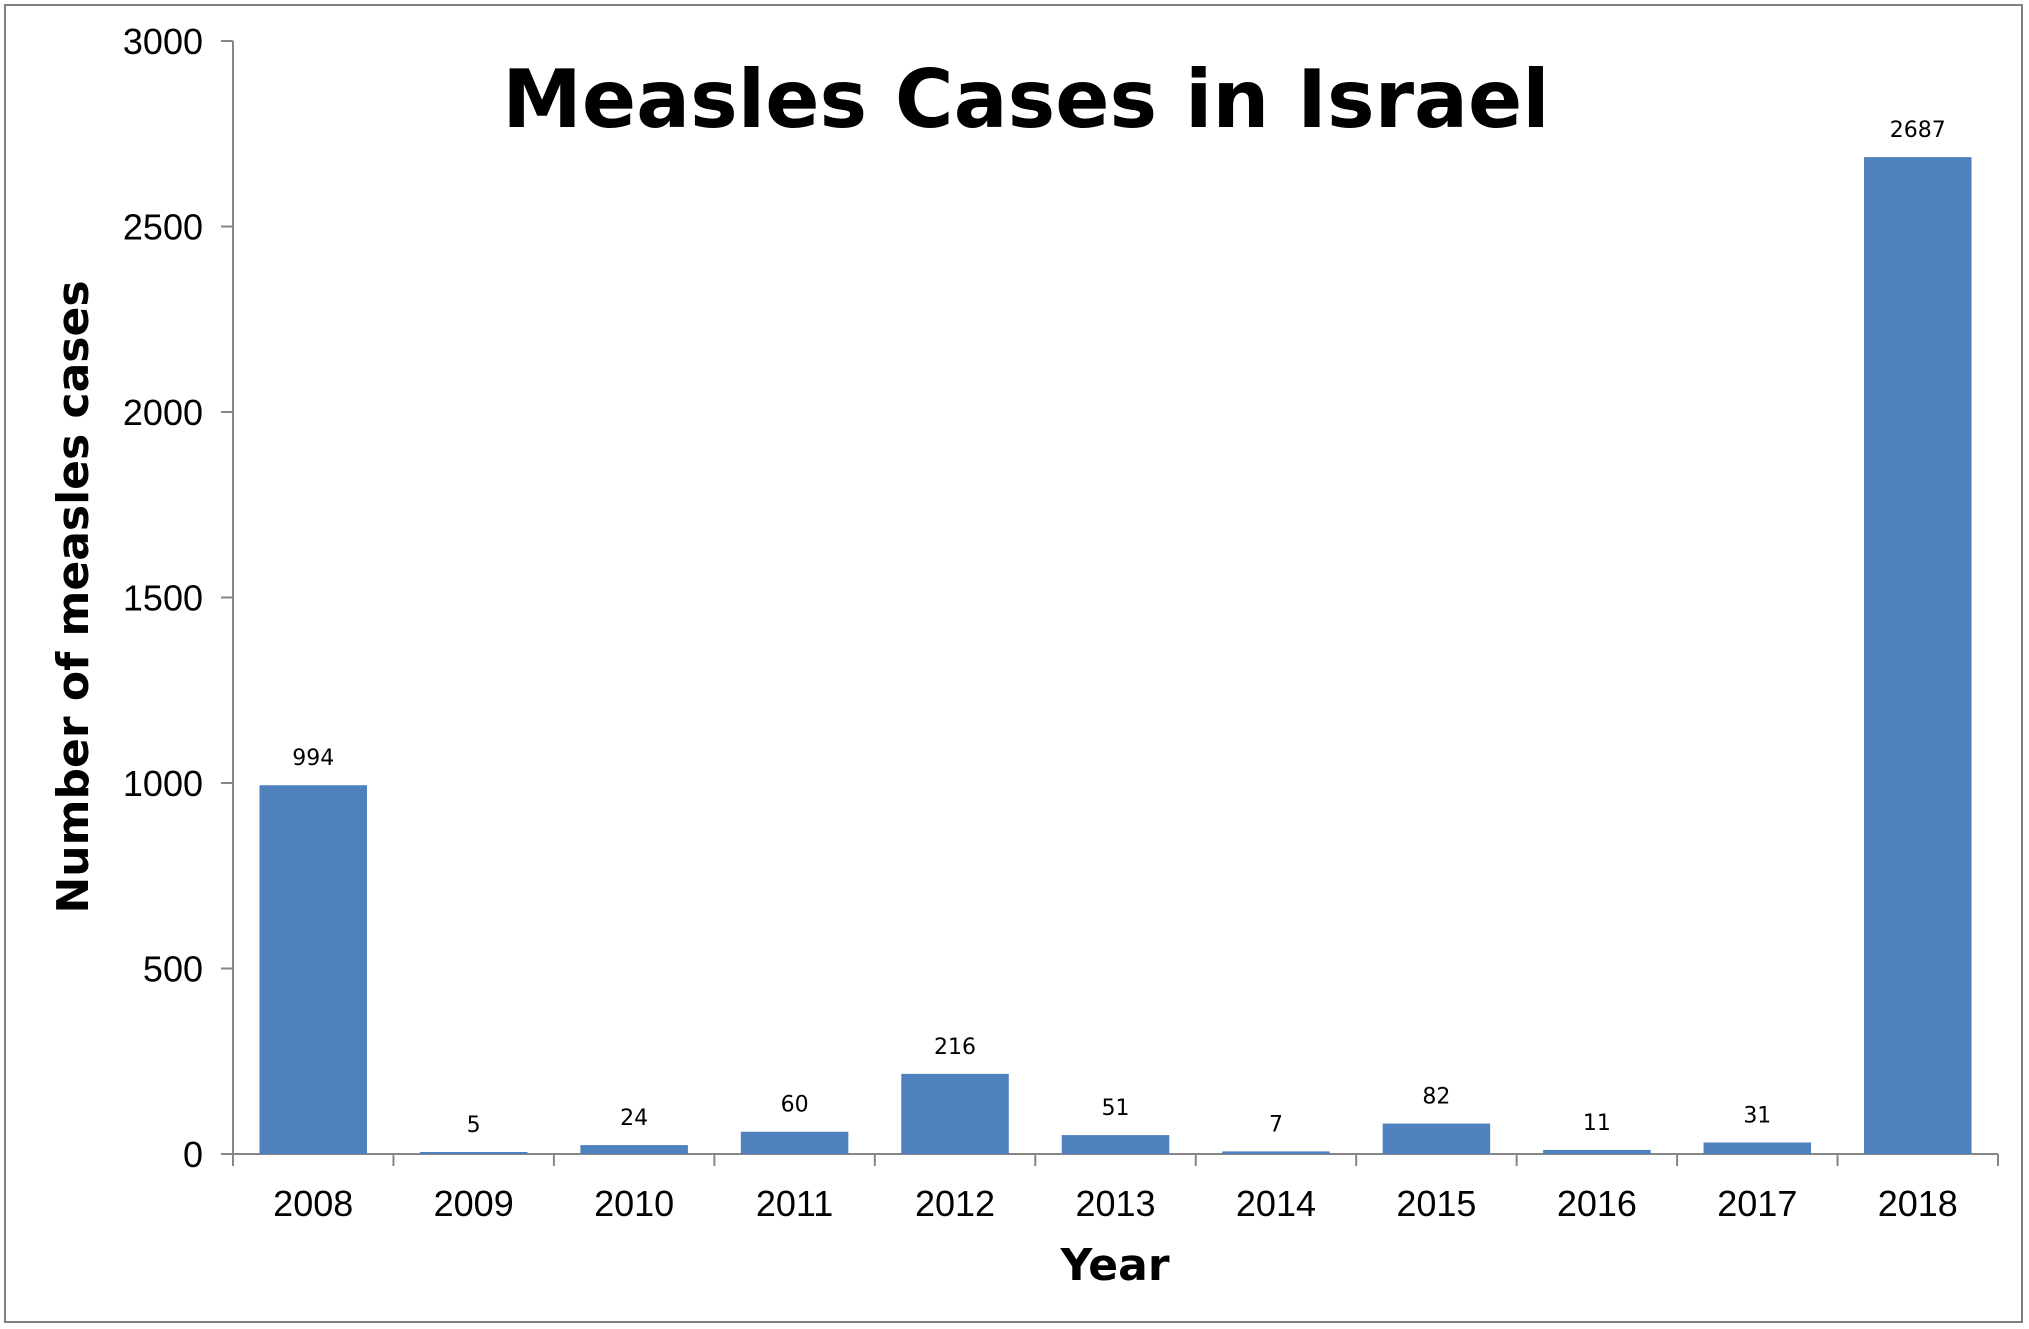 This screenshot has width=2029, height=1329. Describe the element at coordinates (163, 598) in the screenshot. I see `y-tick-label: 1500` at that location.